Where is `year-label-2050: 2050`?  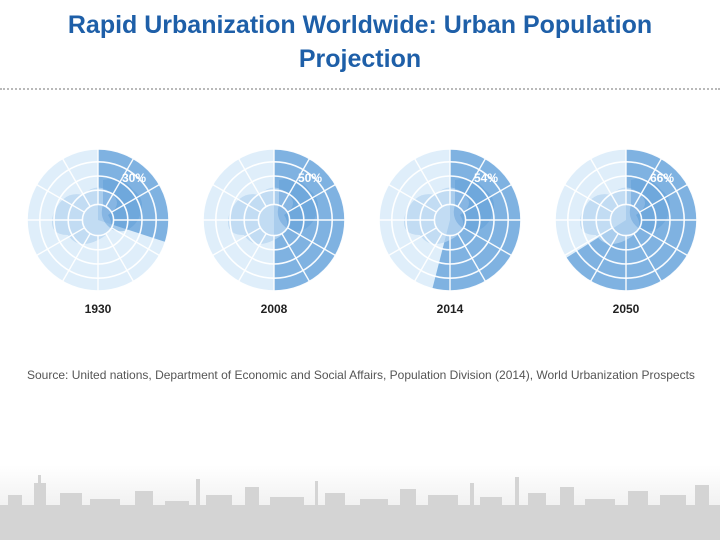 year-label-2050: 2050 is located at coordinates (626, 309).